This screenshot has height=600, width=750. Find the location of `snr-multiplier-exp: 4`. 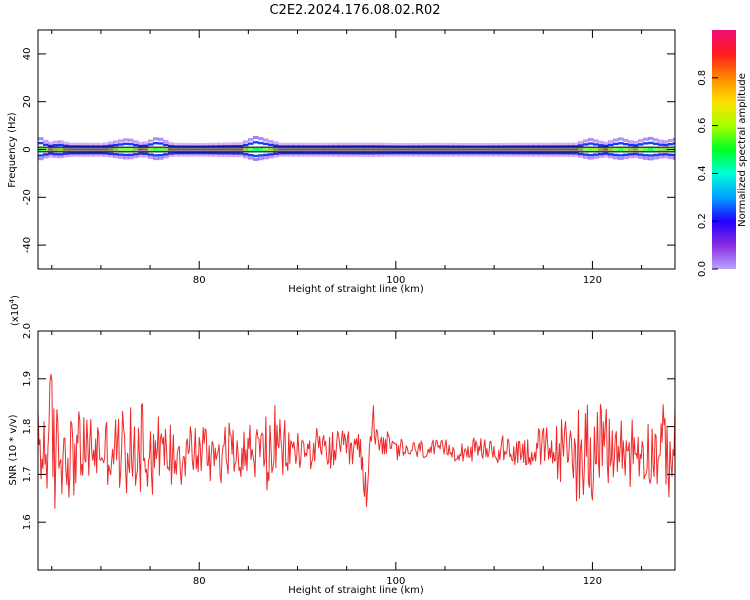

snr-multiplier-exp: 4 is located at coordinates (12, 300).